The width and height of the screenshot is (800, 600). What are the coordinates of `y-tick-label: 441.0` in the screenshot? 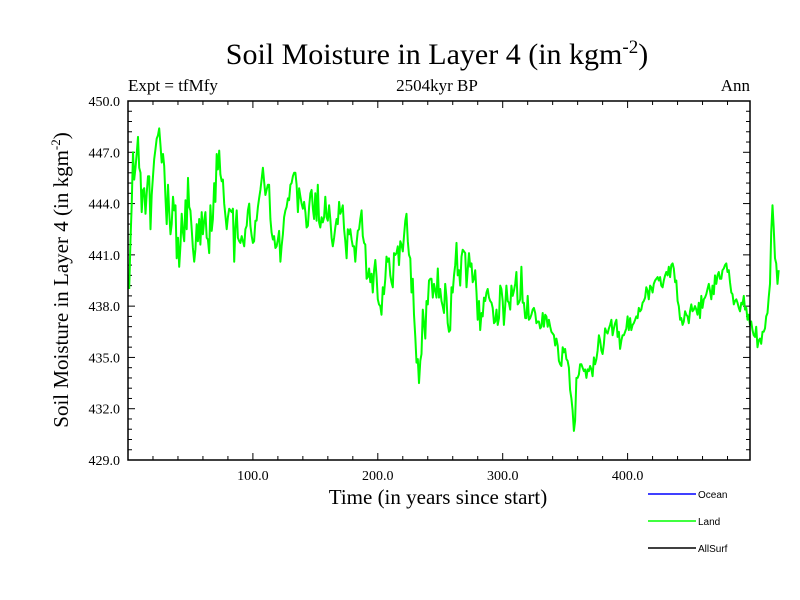 It's located at (105, 256).